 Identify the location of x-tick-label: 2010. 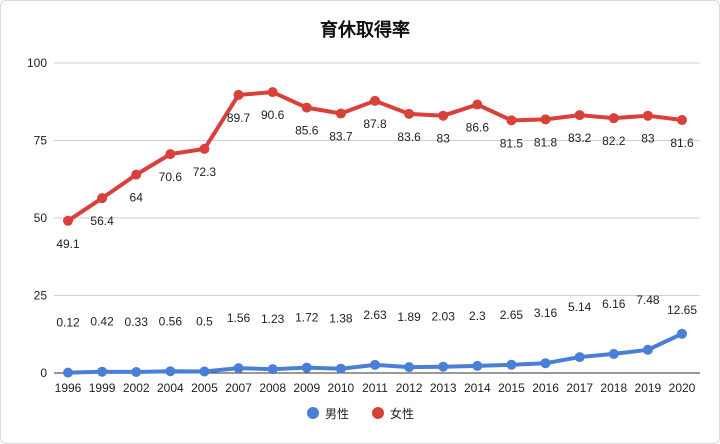
(341, 388).